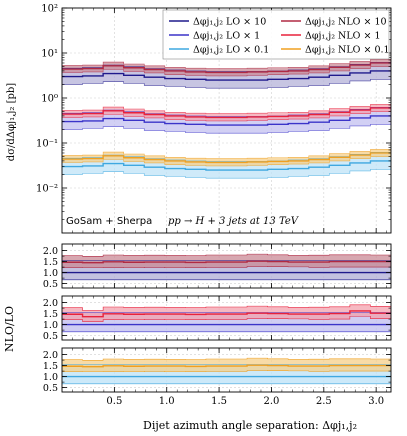 The width and height of the screenshot is (407, 436). Describe the element at coordinates (226, 359) in the screenshot. I see `ratio-band-edge-high-nlo01` at that location.